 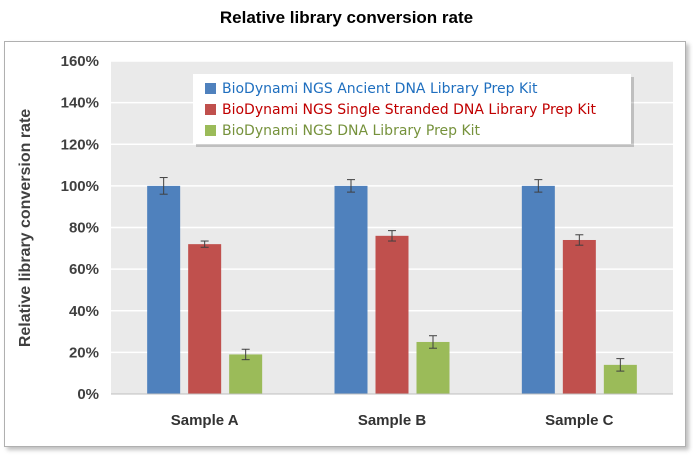 I want to click on y-tick-label: 0%, so click(x=88, y=394).